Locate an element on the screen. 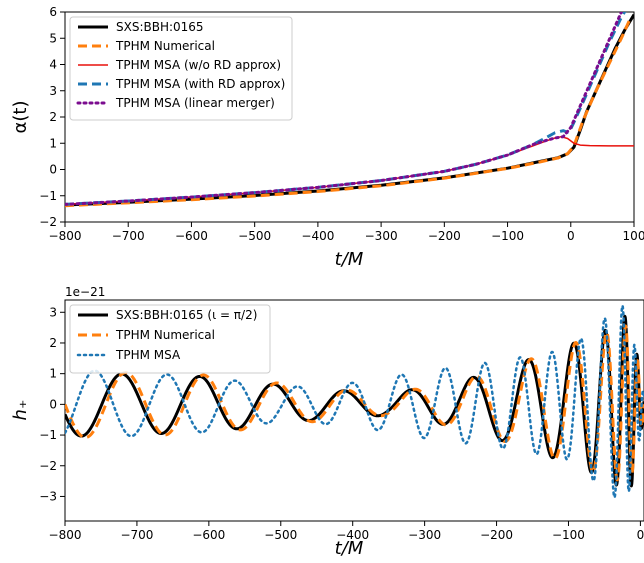 The height and width of the screenshot is (563, 644). legend-label: TPHM MSA (linear merger) is located at coordinates (195, 103).